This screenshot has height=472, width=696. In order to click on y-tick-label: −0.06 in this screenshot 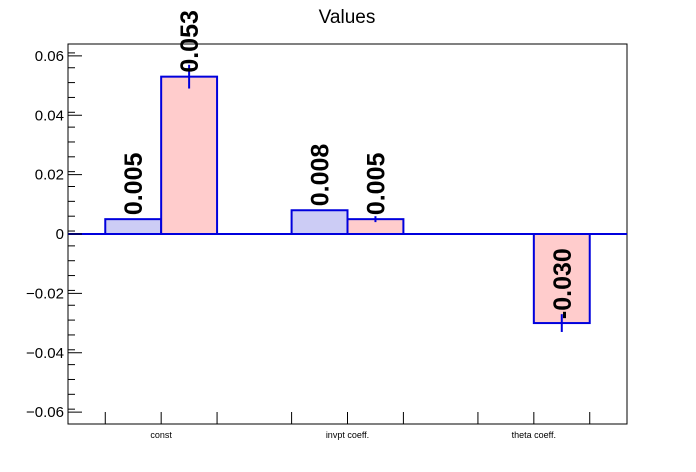, I will do `click(45, 412)`.